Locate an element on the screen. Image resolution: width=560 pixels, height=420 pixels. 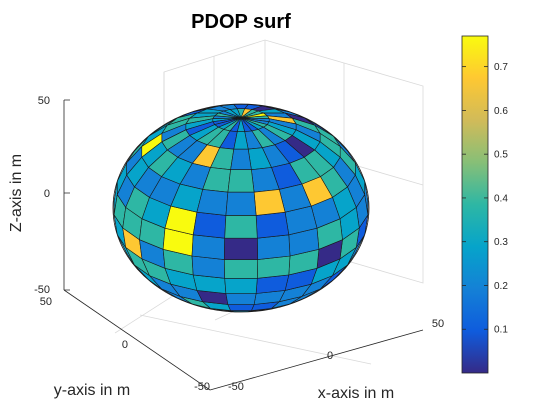
z-tick-label: -50 is located at coordinates (42, 290).